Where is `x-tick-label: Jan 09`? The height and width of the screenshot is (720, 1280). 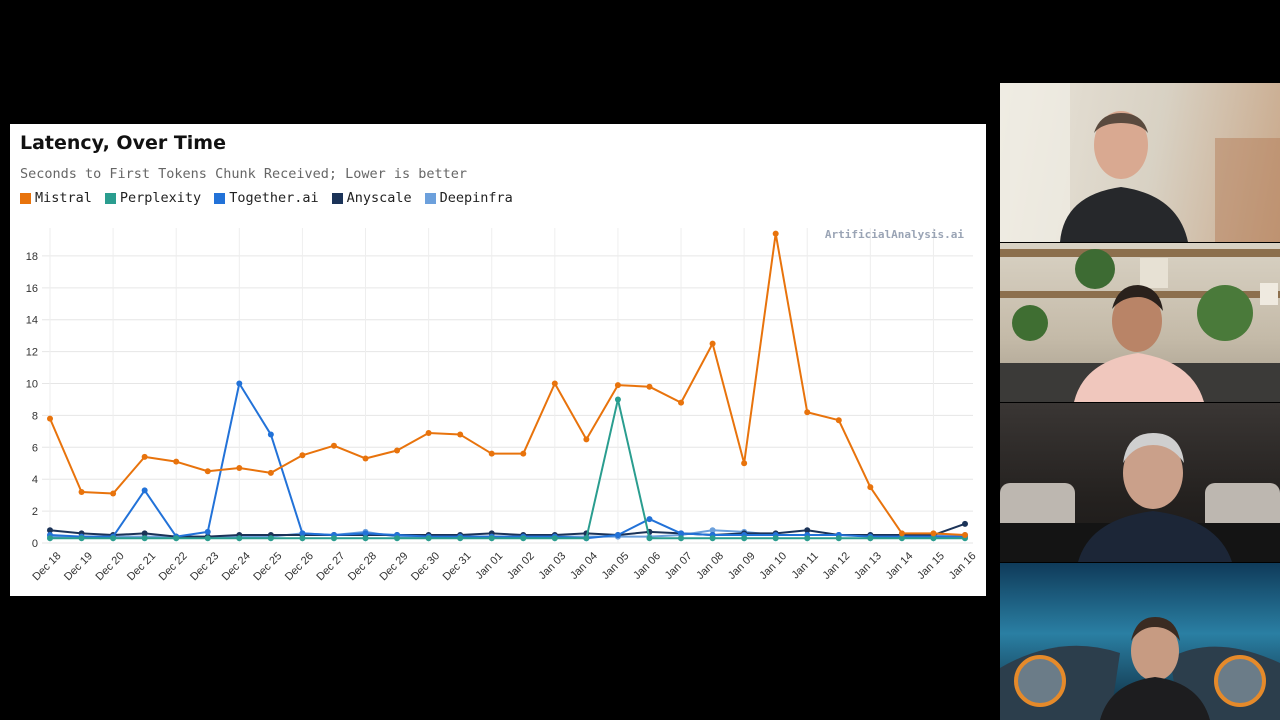 x-tick-label: Jan 09 is located at coordinates (742, 566).